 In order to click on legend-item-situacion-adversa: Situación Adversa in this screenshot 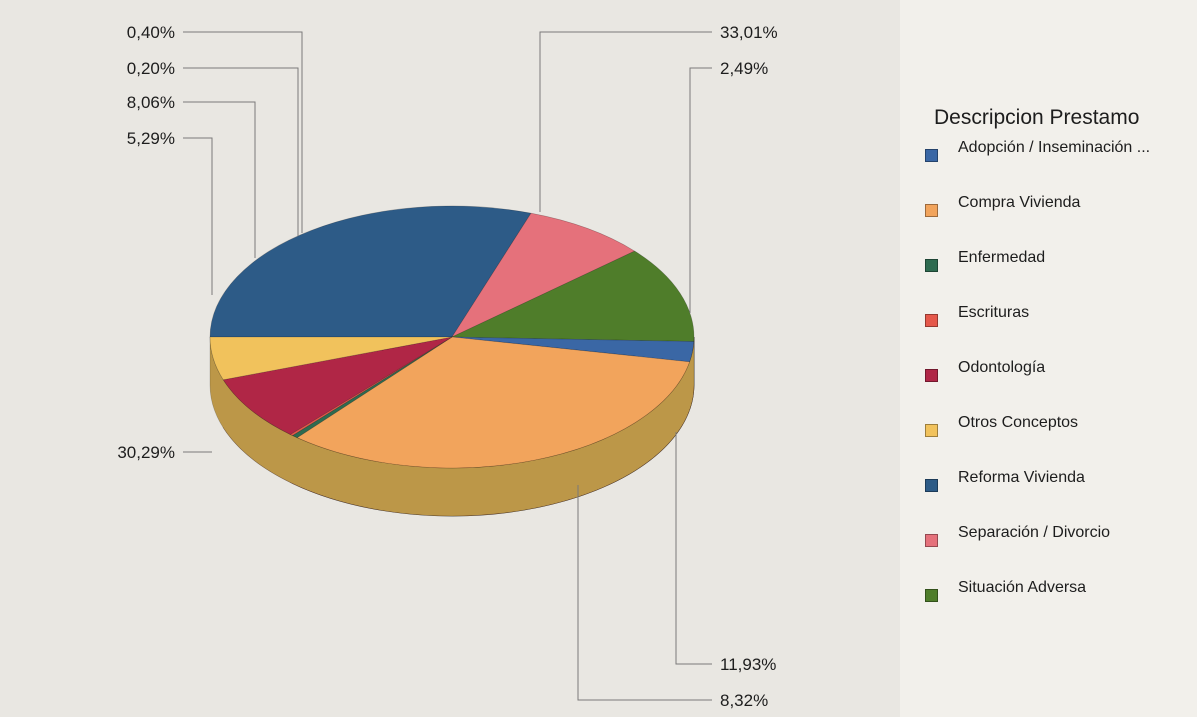, I will do `click(1055, 605)`.